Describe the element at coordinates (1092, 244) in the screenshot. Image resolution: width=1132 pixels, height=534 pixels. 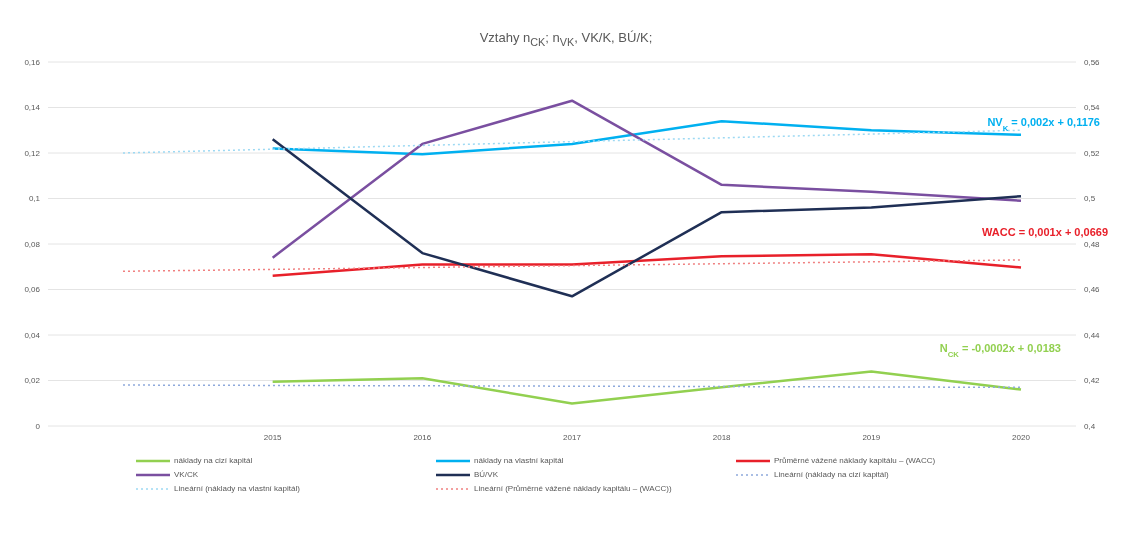
I see `y2-tick-label: 0,48` at that location.